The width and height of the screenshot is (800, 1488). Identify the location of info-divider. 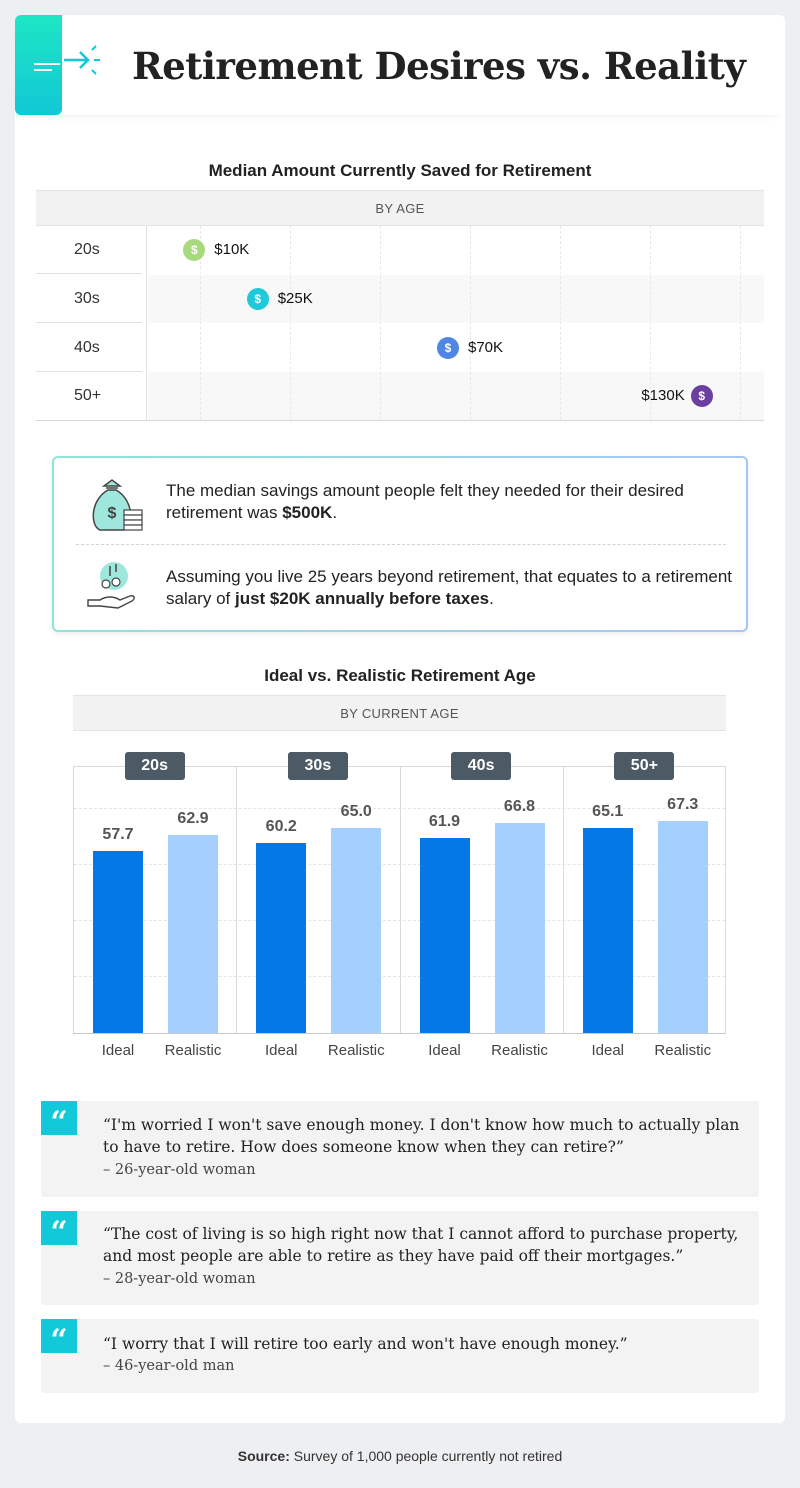
(401, 544).